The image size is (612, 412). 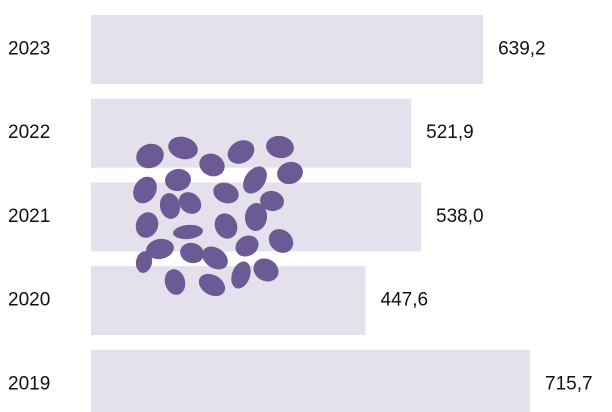 I want to click on category-label: 2021, so click(x=29, y=216).